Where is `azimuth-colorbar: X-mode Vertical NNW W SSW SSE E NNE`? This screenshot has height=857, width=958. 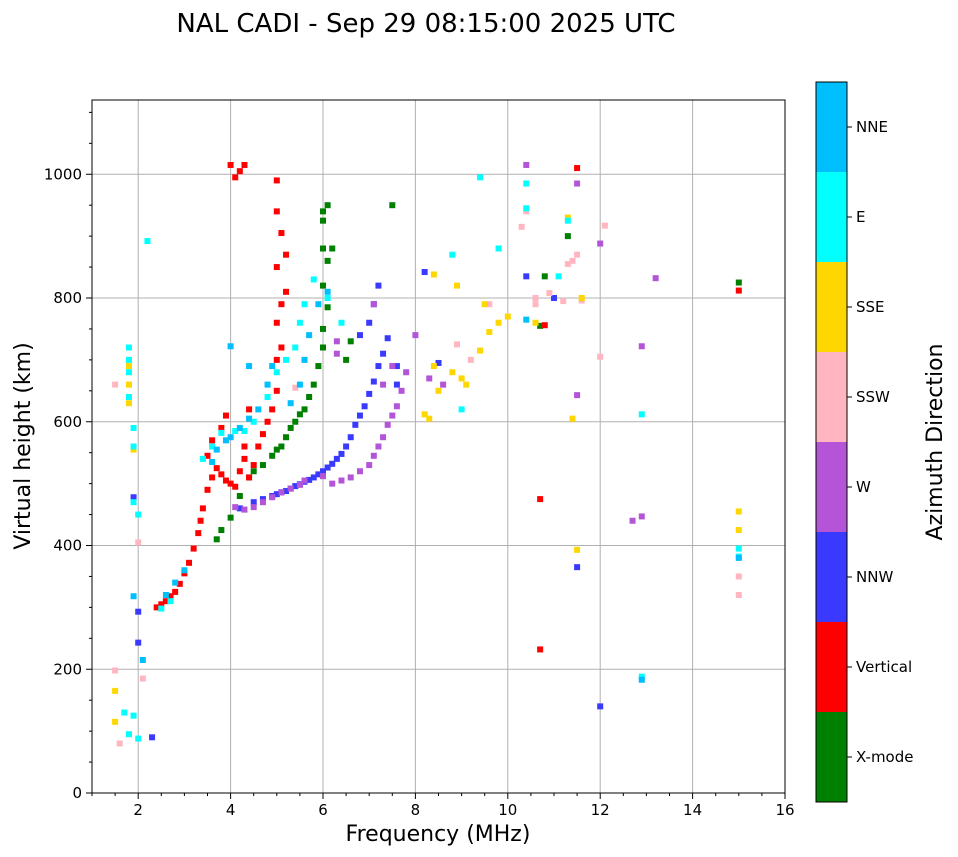 azimuth-colorbar: X-mode Vertical NNW W SSW SSE E NNE is located at coordinates (864, 442).